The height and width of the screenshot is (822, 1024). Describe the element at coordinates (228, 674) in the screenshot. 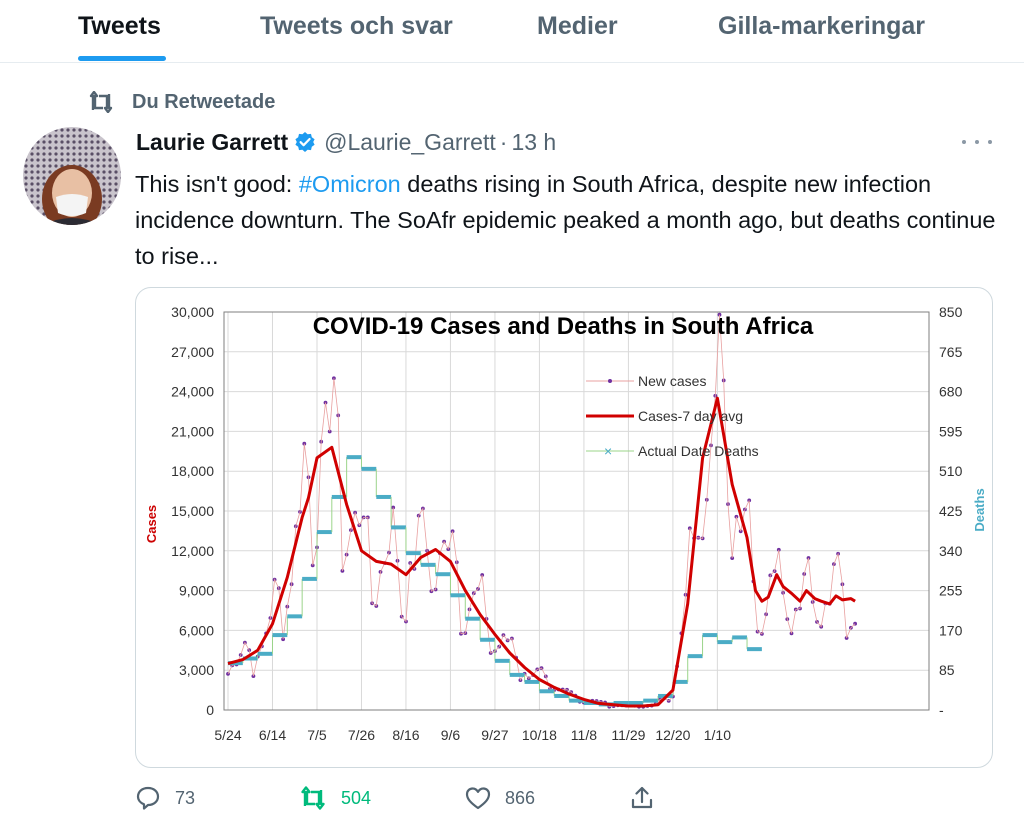

I see `new-cases-point` at that location.